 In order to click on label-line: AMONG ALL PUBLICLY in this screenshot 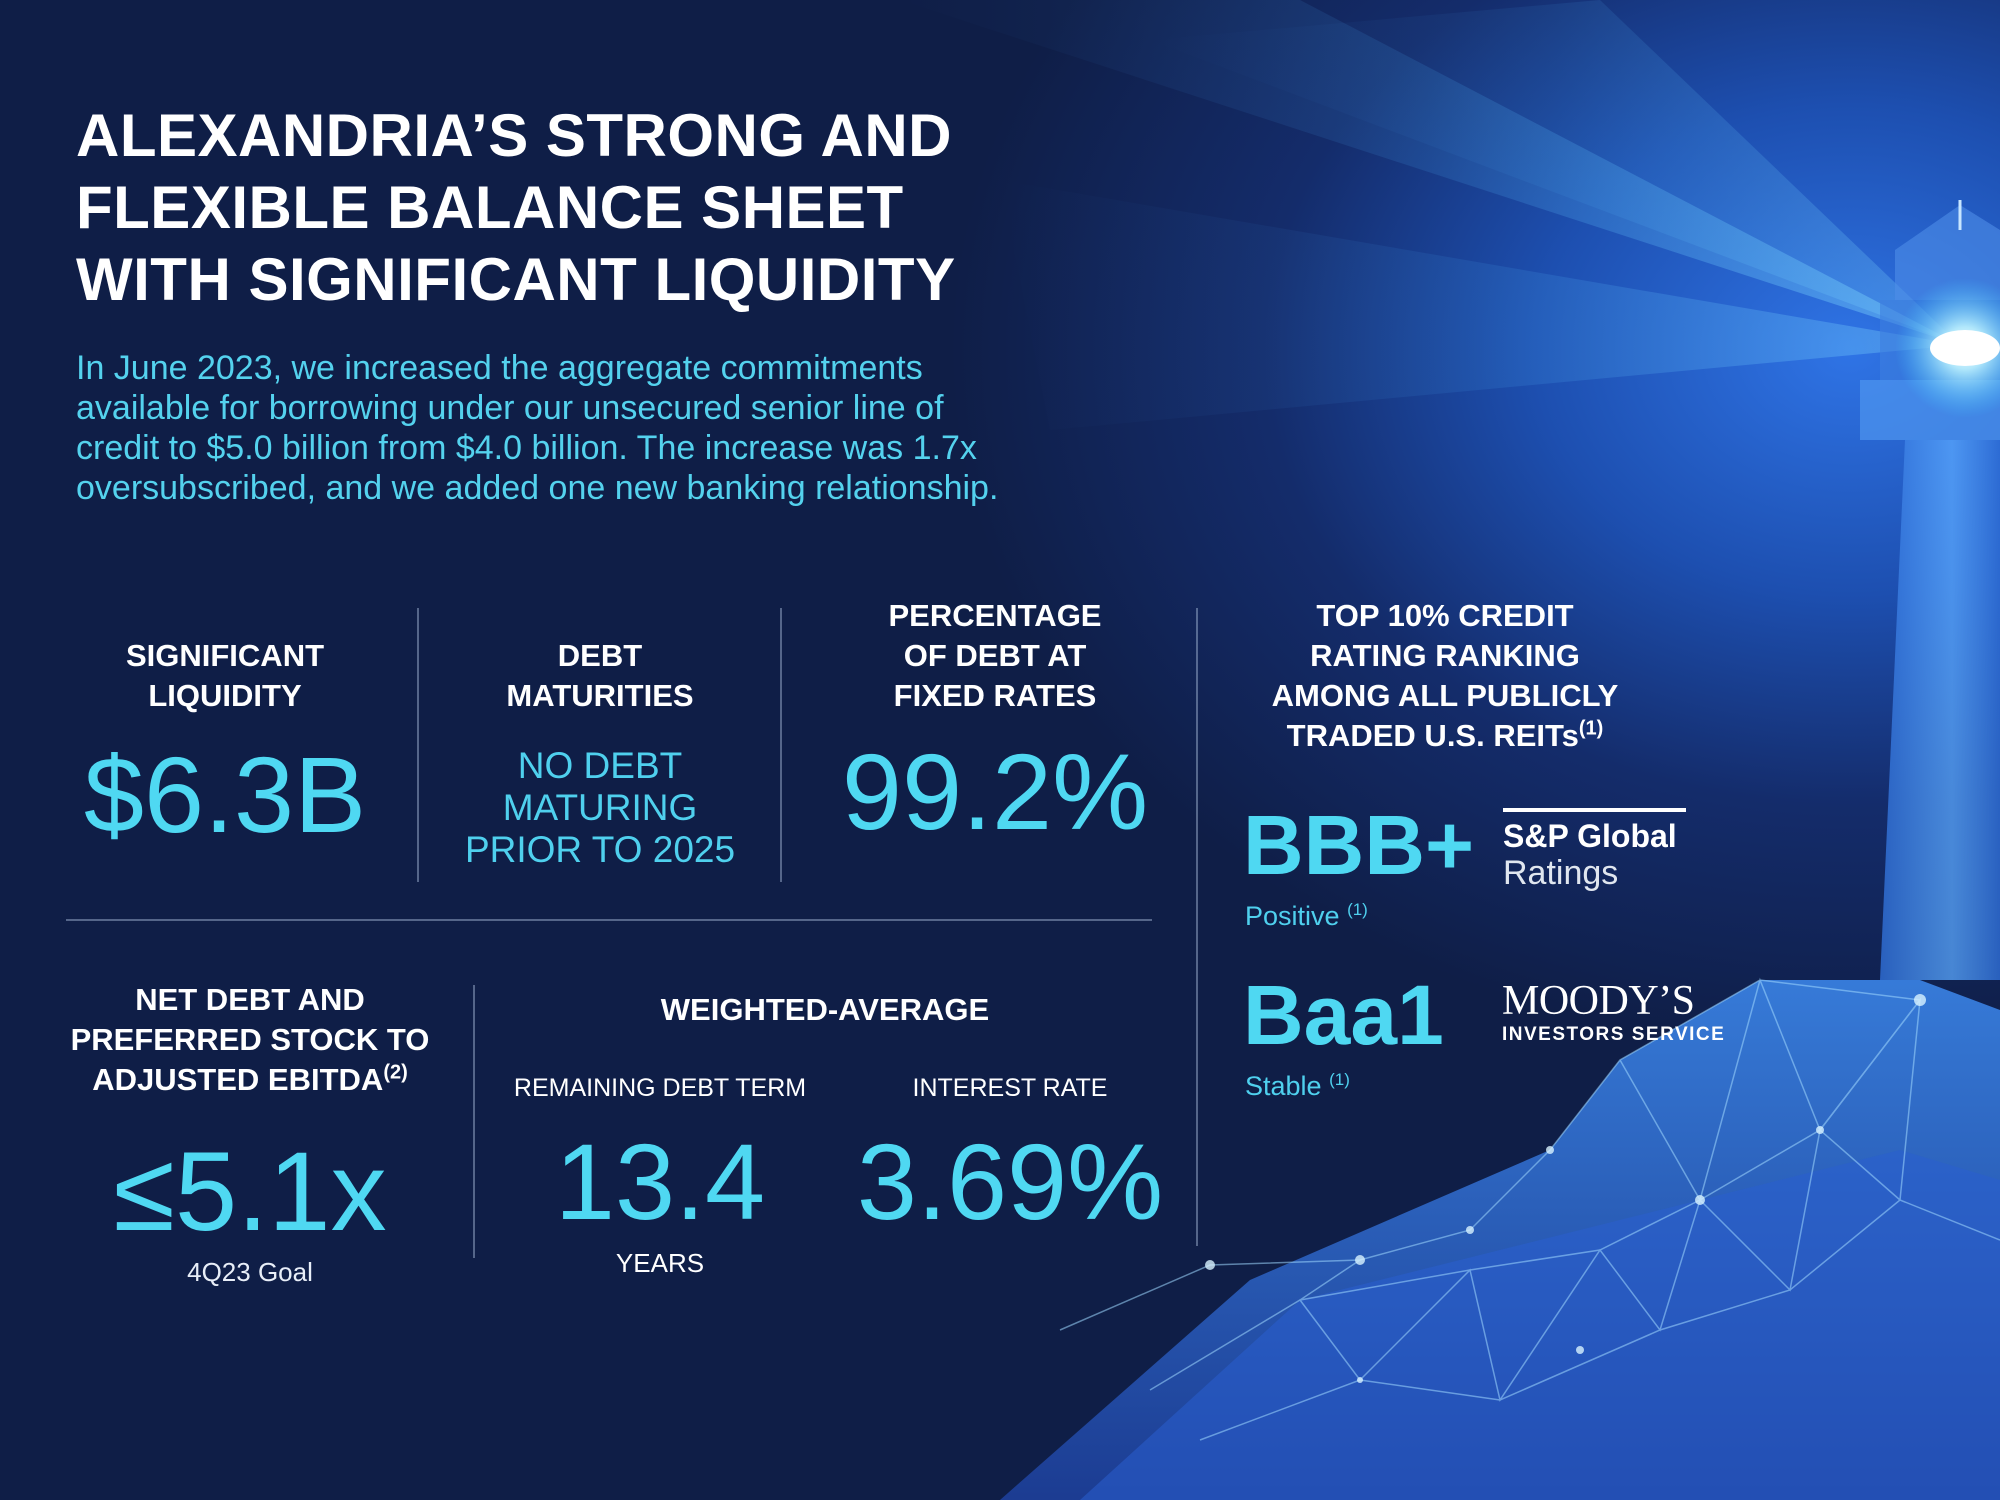, I will do `click(1445, 695)`.